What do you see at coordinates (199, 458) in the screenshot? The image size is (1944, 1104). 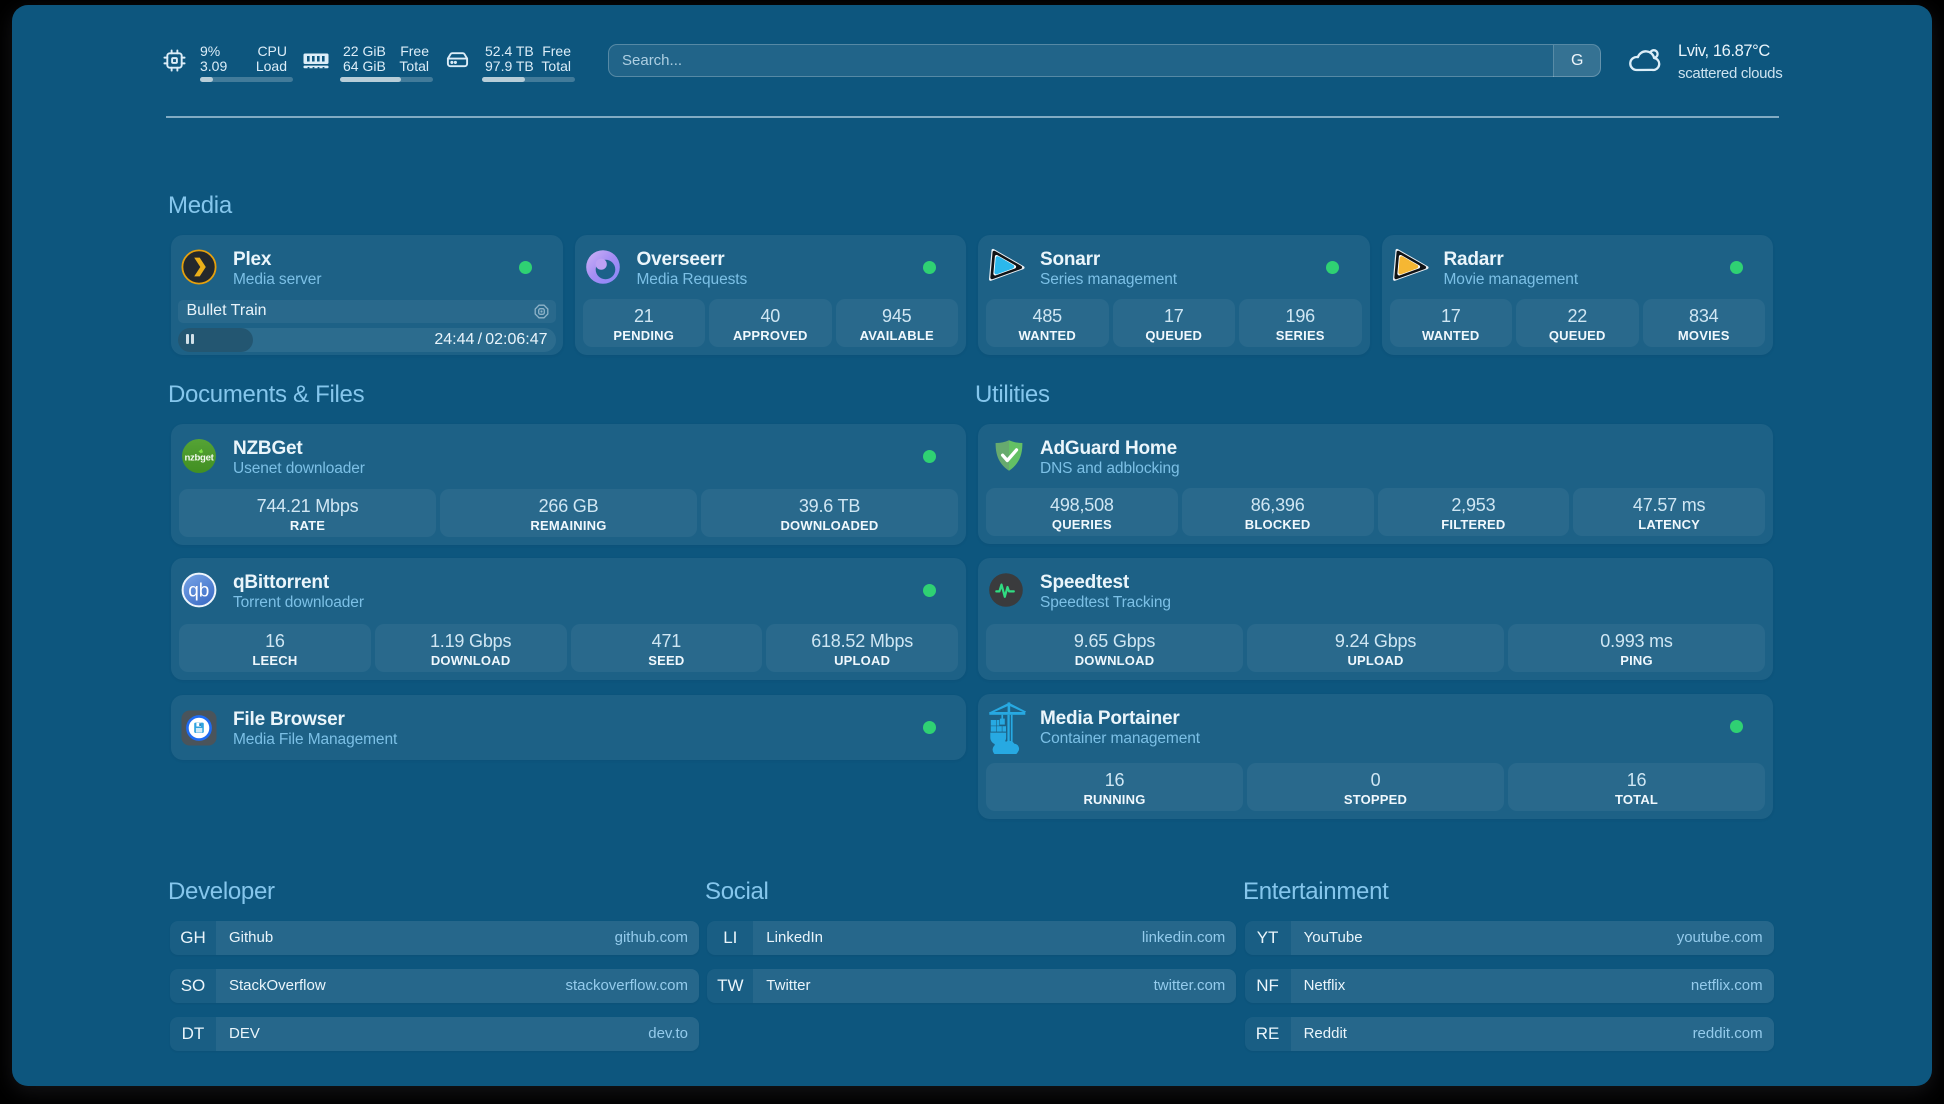 I see `svg-text: nzbget` at bounding box center [199, 458].